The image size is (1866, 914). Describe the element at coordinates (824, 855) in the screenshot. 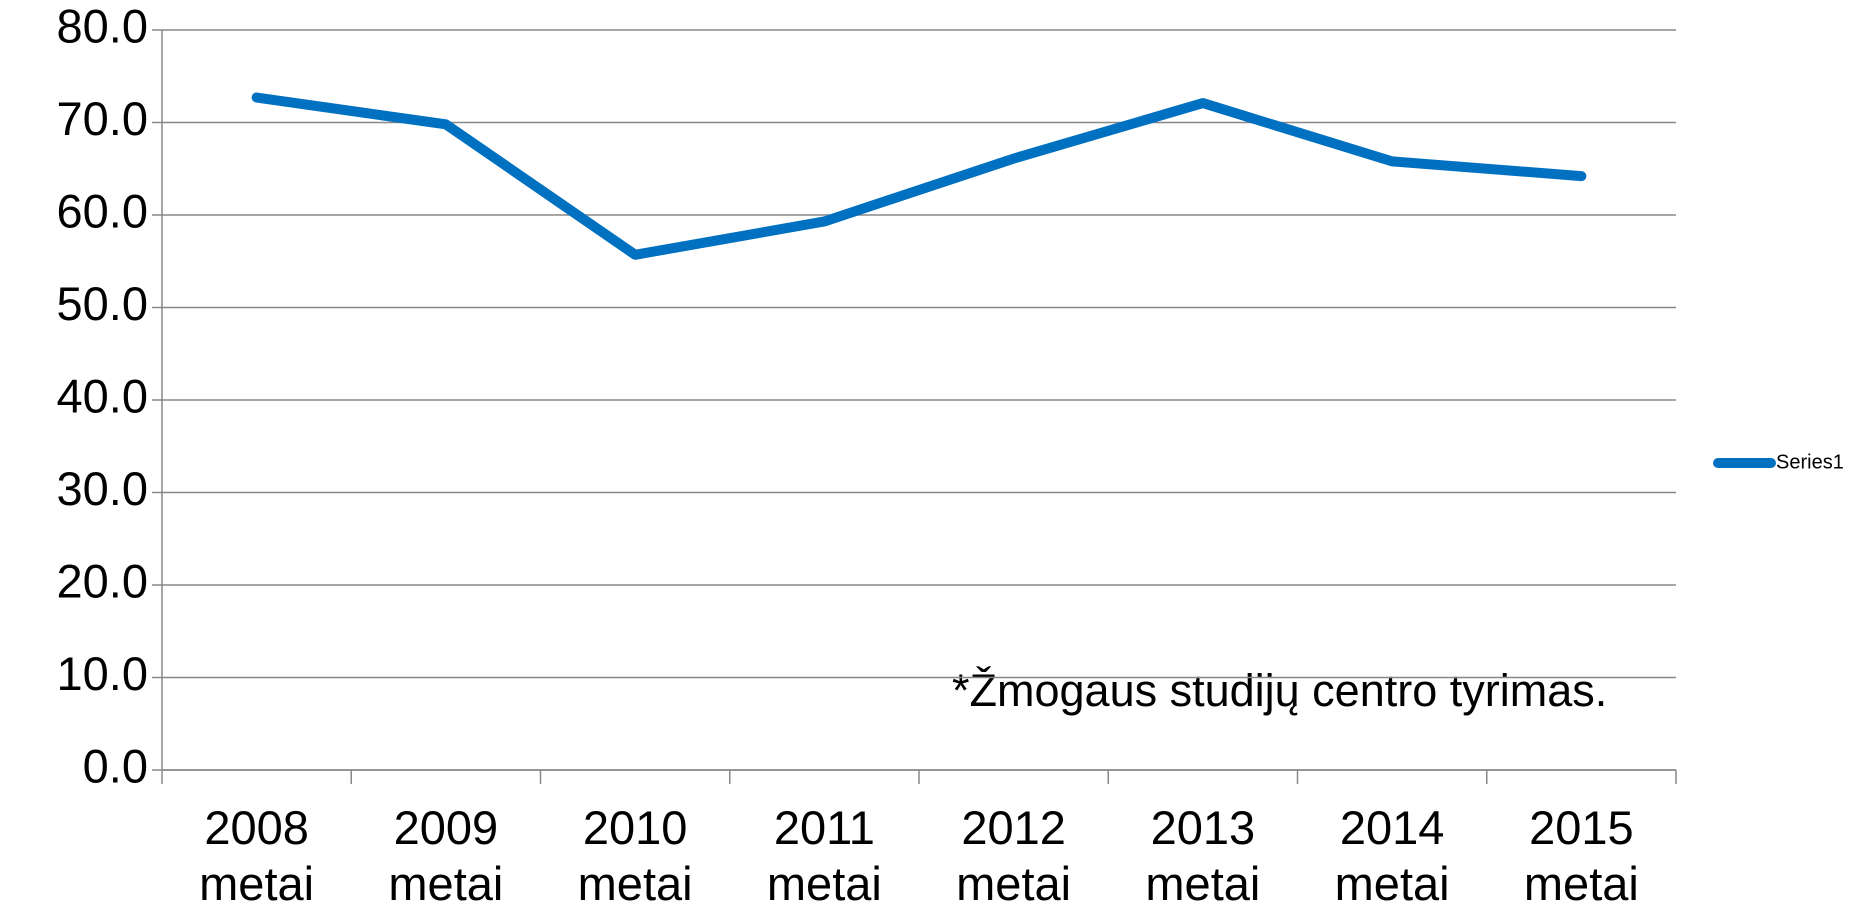

I see `x-tick-label: 2011 metai` at that location.